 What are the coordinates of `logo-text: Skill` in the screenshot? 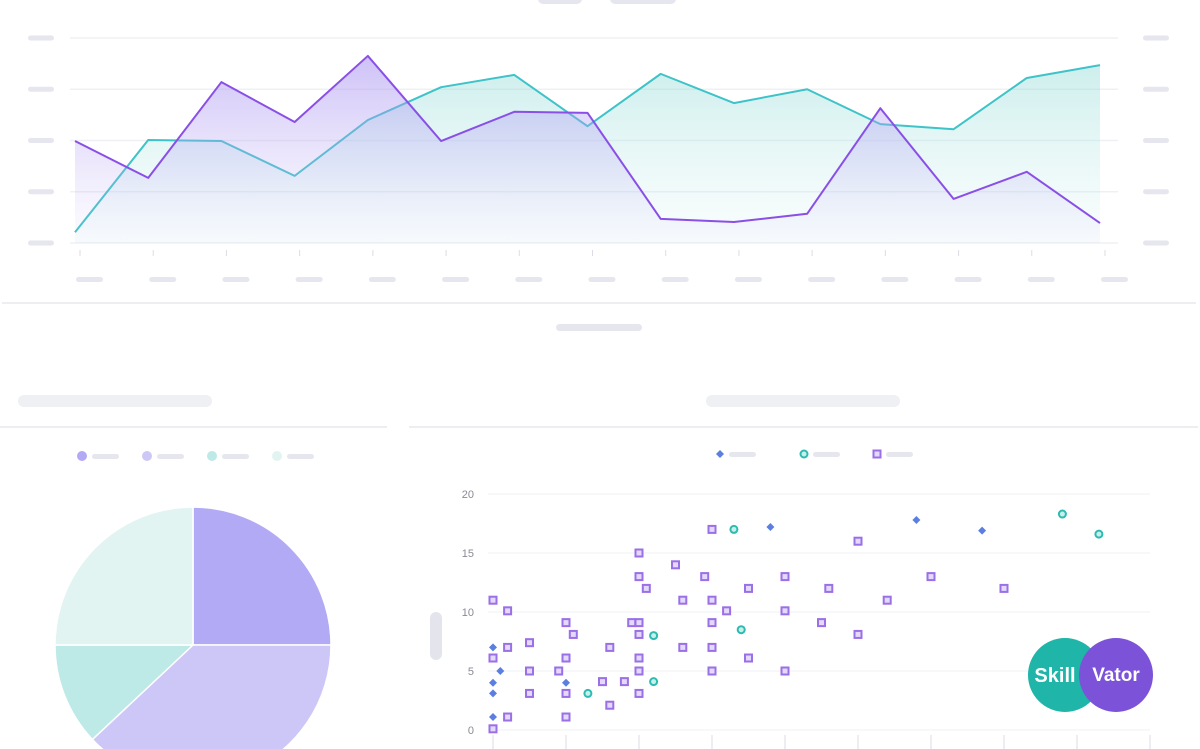 It's located at (1054, 676).